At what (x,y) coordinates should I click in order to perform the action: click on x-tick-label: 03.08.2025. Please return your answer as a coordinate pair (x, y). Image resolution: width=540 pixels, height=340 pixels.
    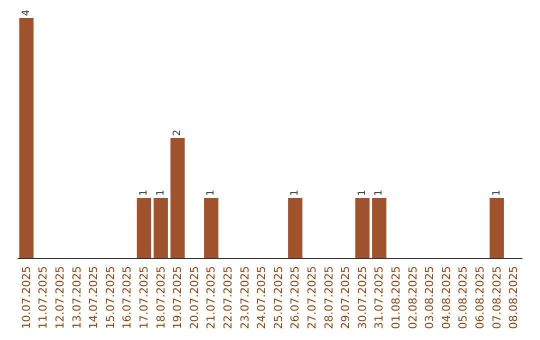
    Looking at the image, I should click on (429, 298).